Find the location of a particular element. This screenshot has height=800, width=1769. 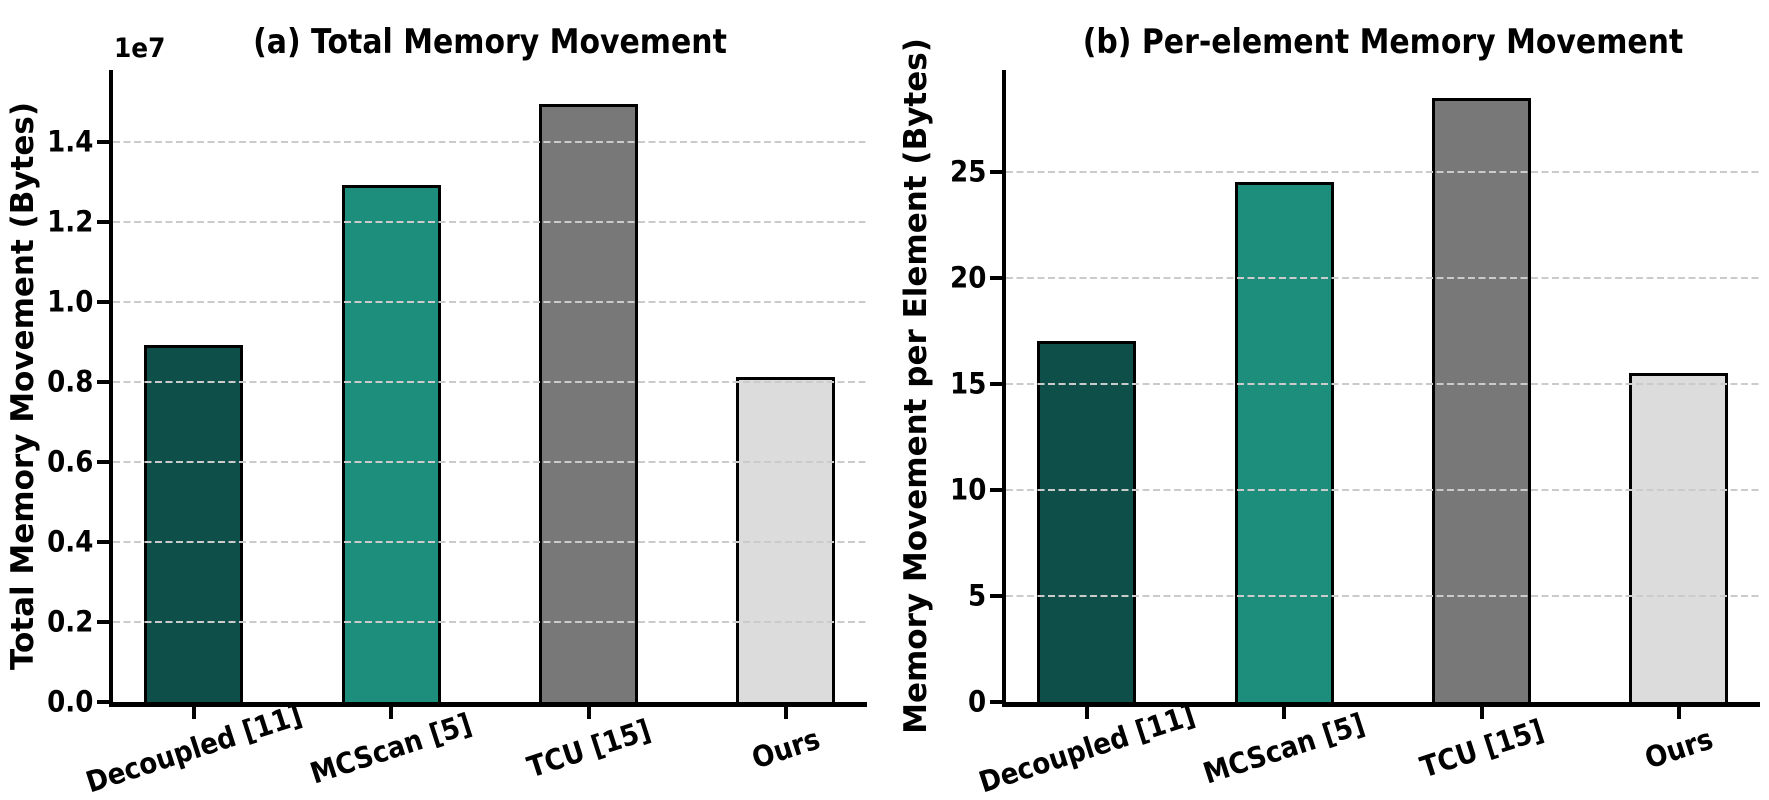

y-tick-label: 0.2 is located at coordinates (69, 621).